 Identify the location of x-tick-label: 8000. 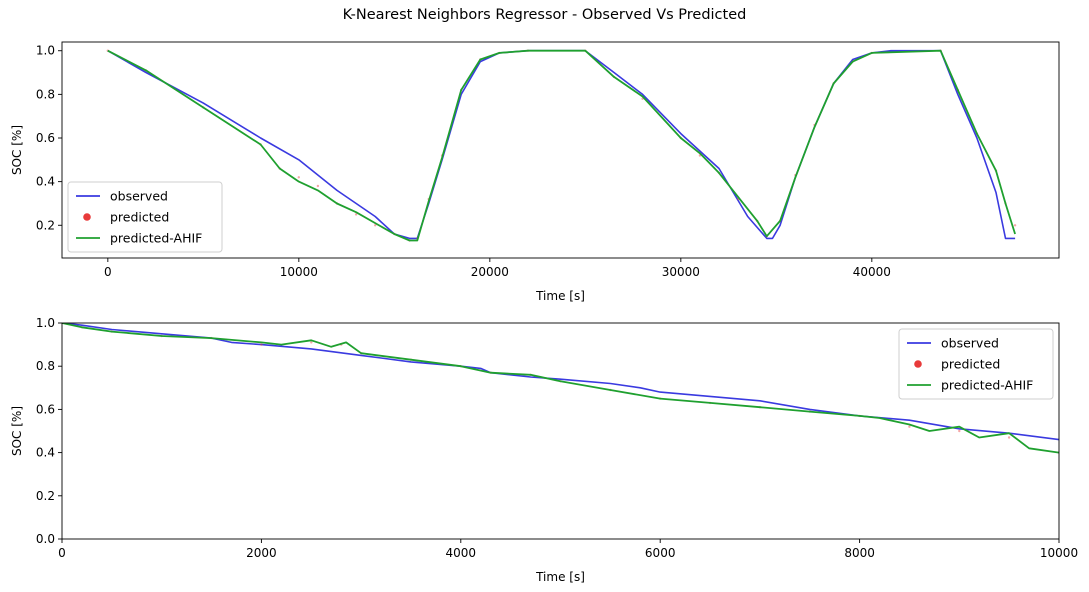
(859, 553).